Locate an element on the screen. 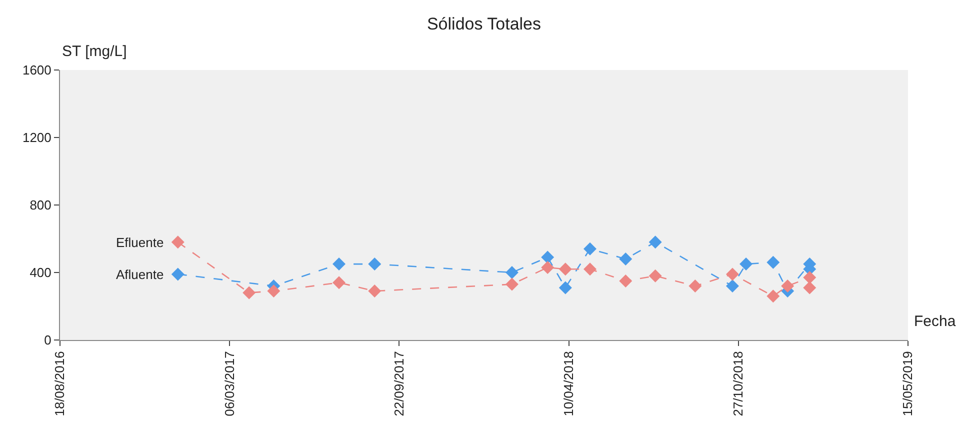 Image resolution: width=968 pixels, height=440 pixels. x-tick-label: 06/03/2017 is located at coordinates (229, 383).